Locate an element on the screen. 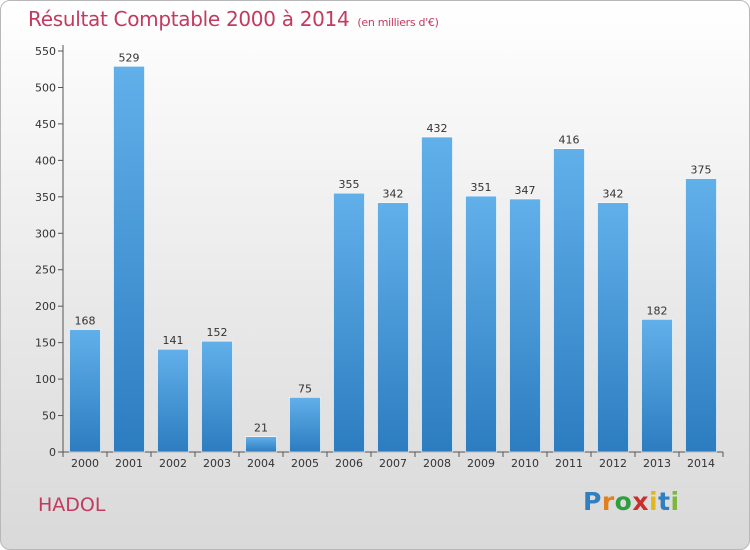 This screenshot has width=750, height=550. proxiti-logo: Proxiti is located at coordinates (631, 501).